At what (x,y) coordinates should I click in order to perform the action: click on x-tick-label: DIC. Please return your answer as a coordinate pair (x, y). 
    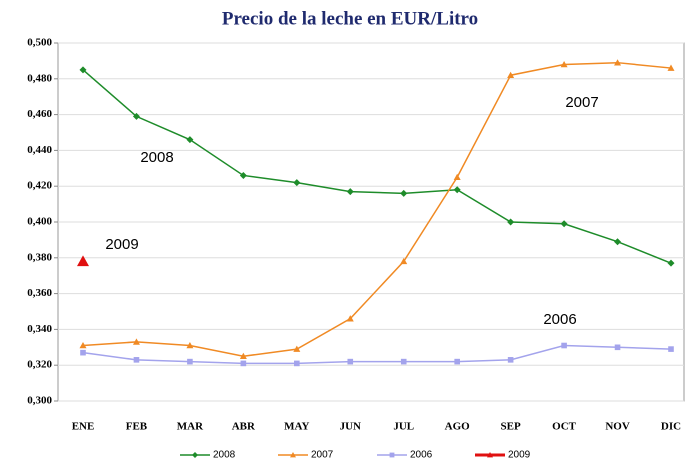
    Looking at the image, I should click on (671, 427).